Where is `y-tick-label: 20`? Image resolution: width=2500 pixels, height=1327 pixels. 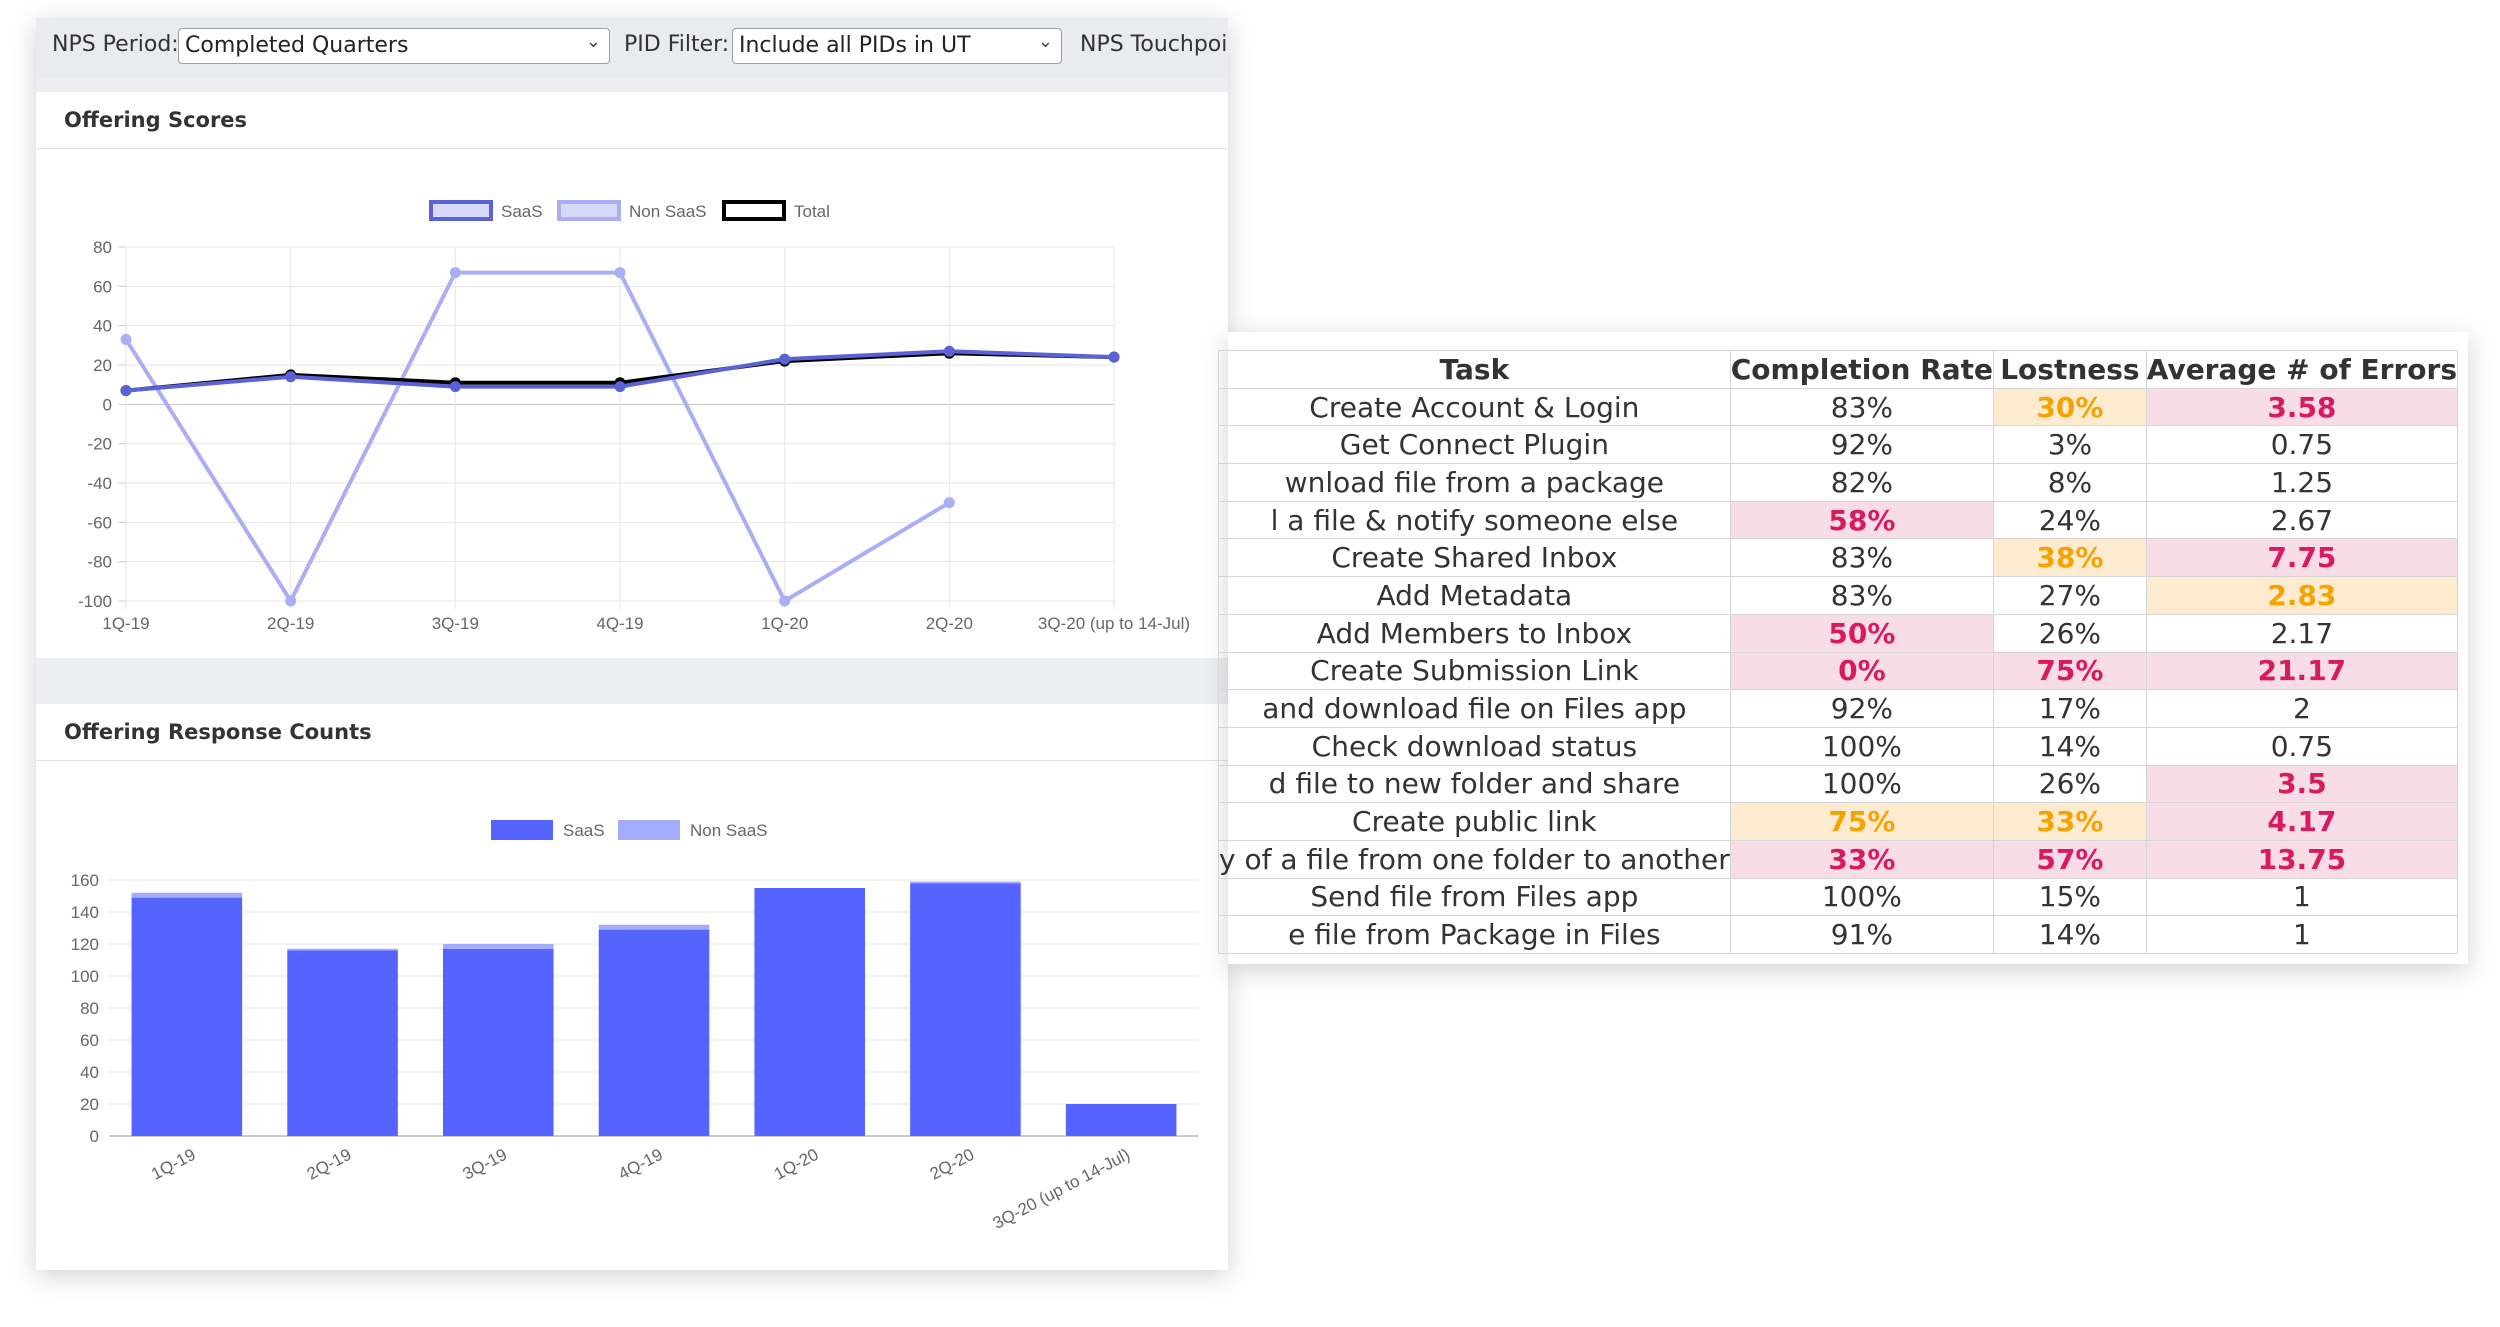 y-tick-label: 20 is located at coordinates (102, 365).